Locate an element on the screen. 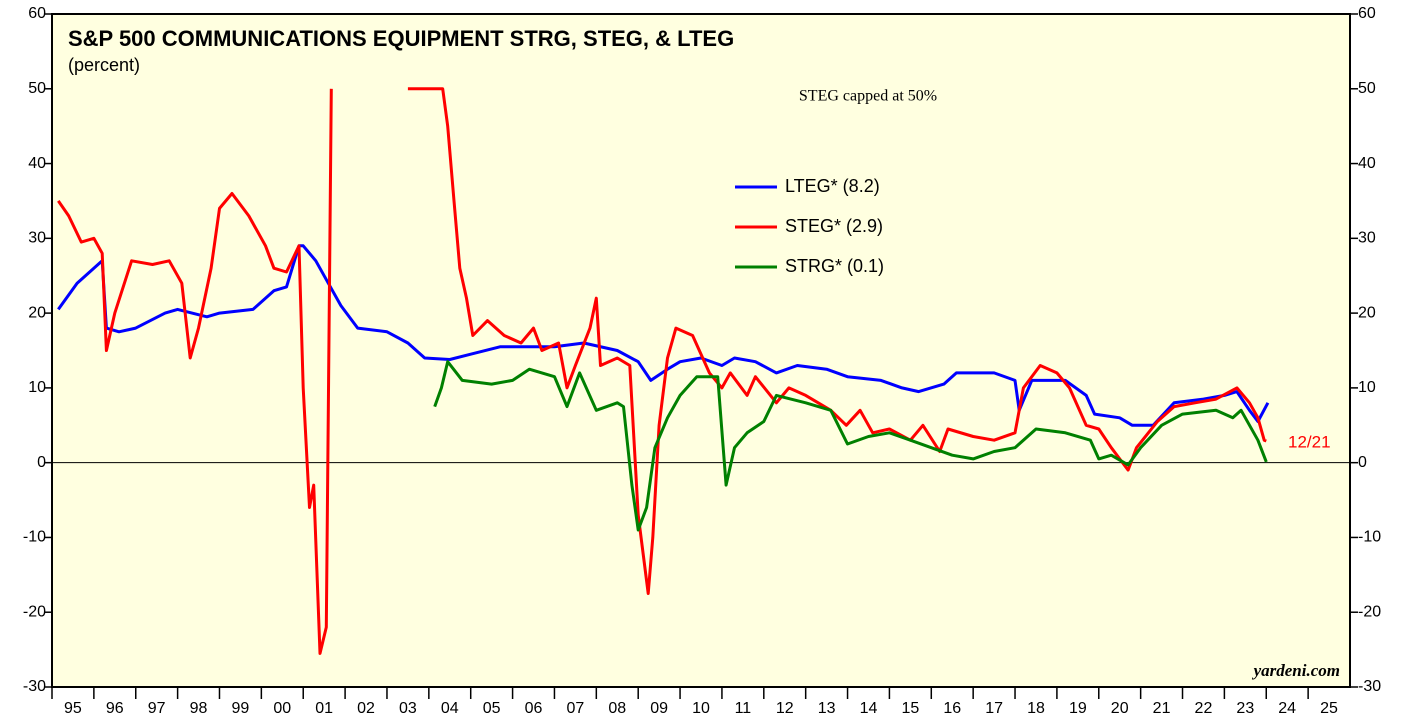 The image size is (1417, 719). x-tick-label: 96 is located at coordinates (115, 708).